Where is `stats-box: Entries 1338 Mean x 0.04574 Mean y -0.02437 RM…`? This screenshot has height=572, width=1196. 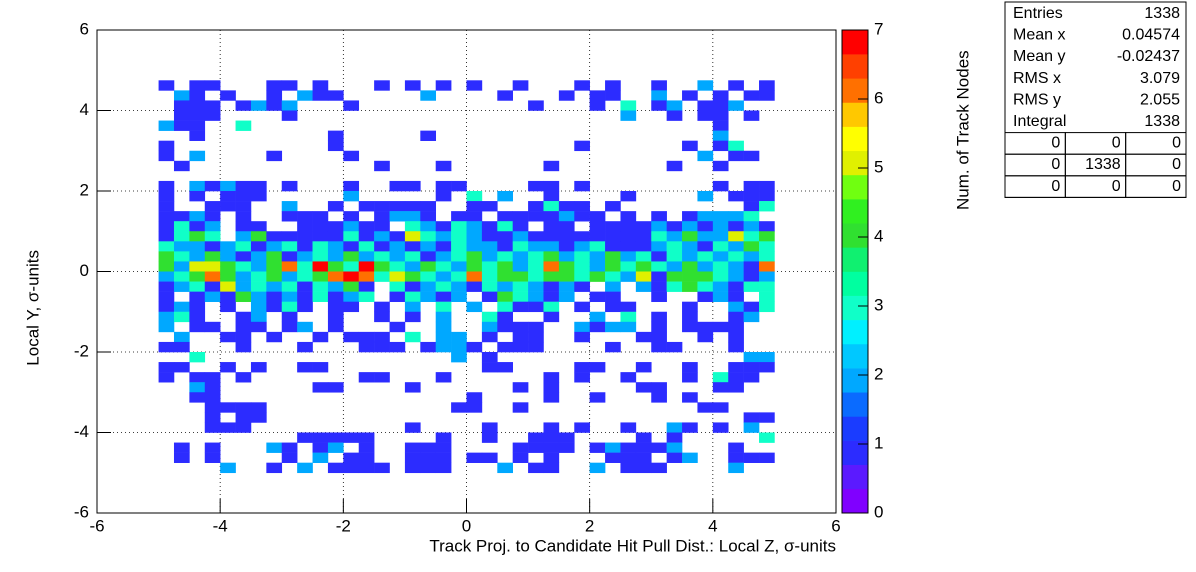 stats-box: Entries 1338 Mean x 0.04574 Mean y -0.02437 RM… is located at coordinates (1095, 99).